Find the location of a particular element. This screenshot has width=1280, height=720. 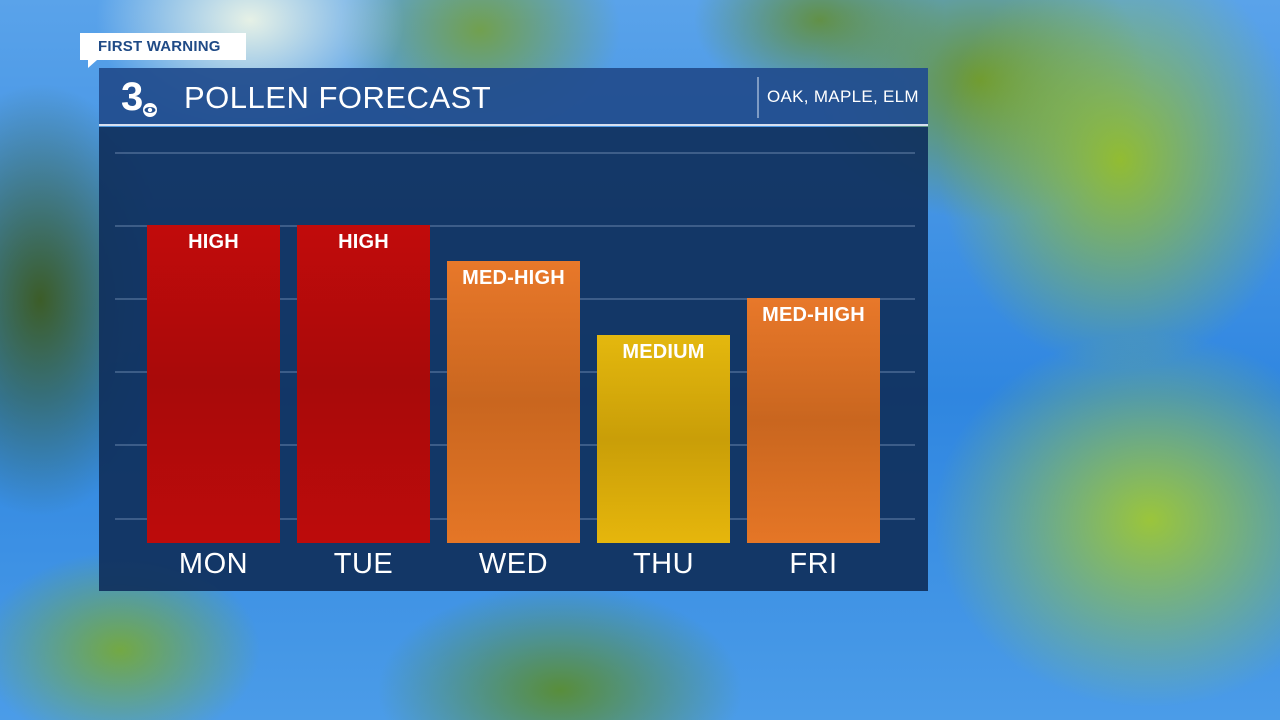

first-warning-badge: FIRST WARNING is located at coordinates (163, 50).